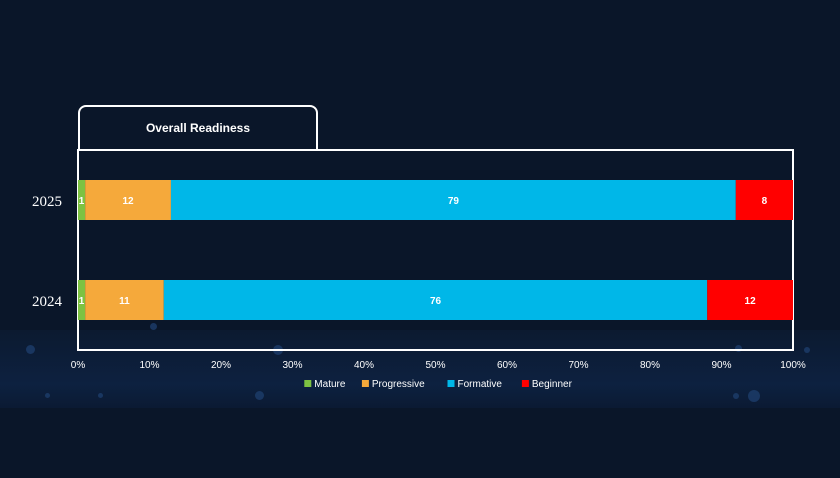 The width and height of the screenshot is (840, 478). Describe the element at coordinates (793, 365) in the screenshot. I see `x-tick-label: 100%` at that location.